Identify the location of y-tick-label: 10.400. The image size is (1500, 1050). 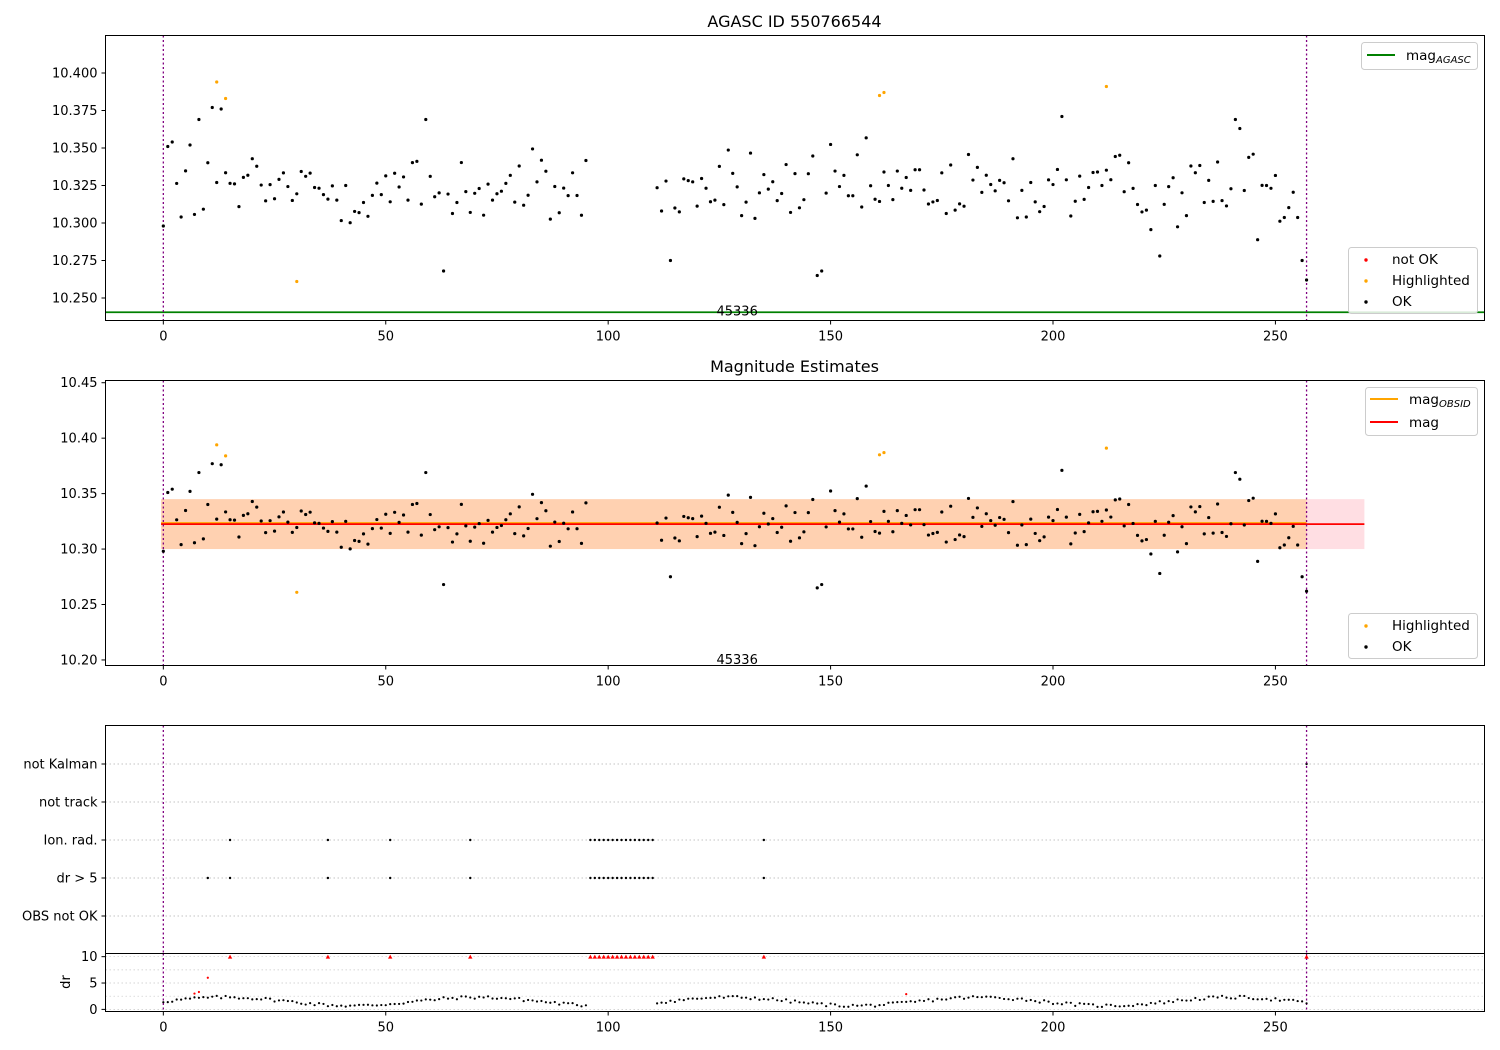
(75, 74).